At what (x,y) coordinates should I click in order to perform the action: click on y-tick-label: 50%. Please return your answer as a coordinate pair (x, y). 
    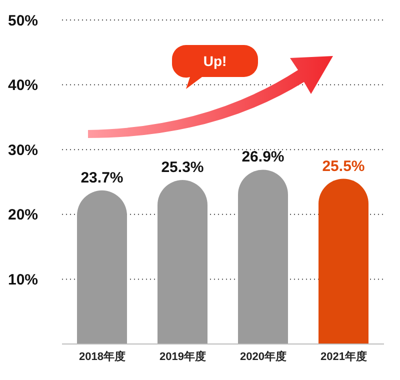
    Looking at the image, I should click on (23, 21).